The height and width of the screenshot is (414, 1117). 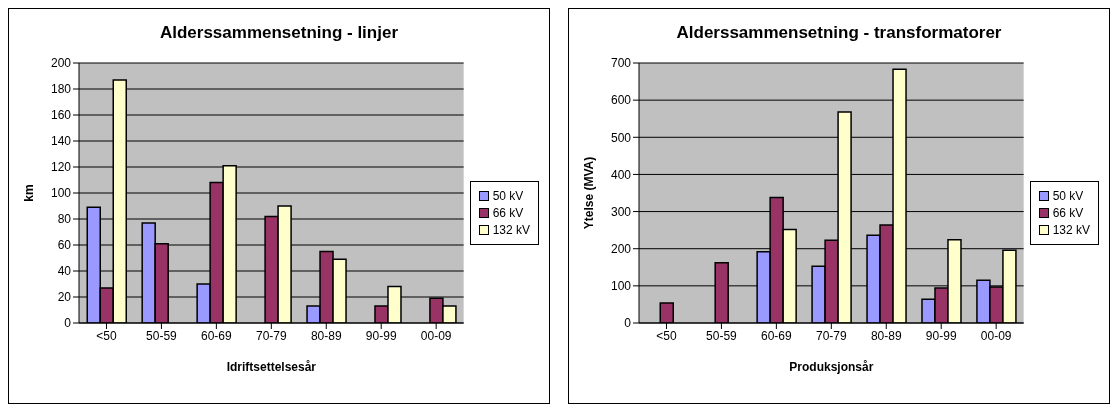 What do you see at coordinates (621, 100) in the screenshot?
I see `y-tick-label: 600` at bounding box center [621, 100].